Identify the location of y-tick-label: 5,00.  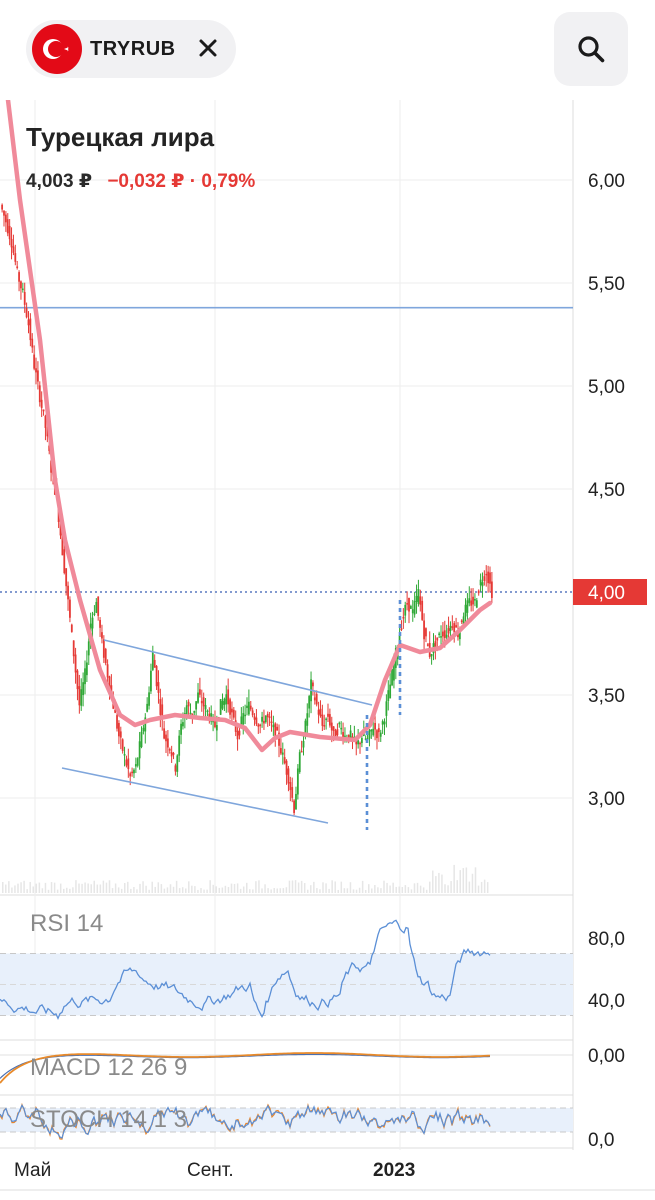
(606, 387).